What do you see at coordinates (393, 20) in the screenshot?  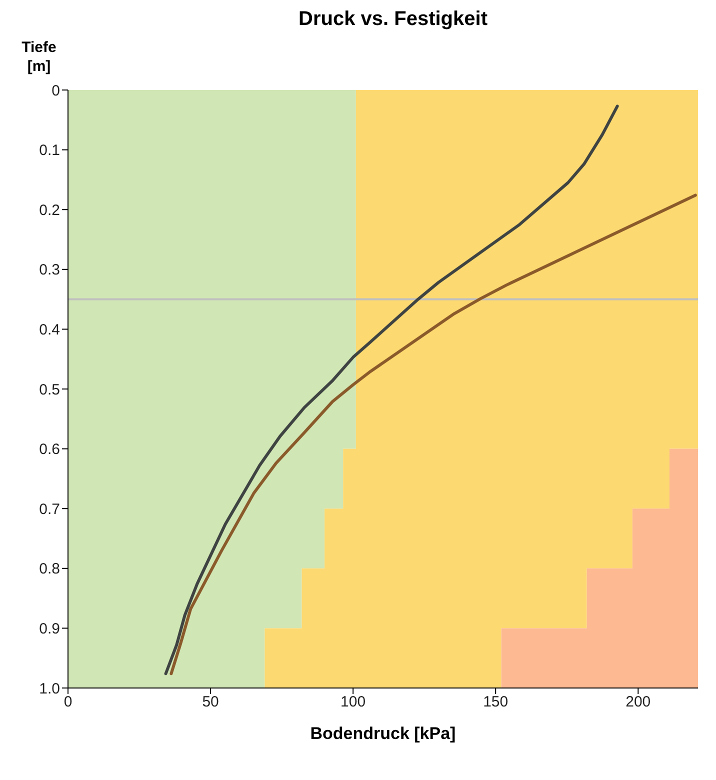 I see `chart-title: Druck vs. Festigkeit` at bounding box center [393, 20].